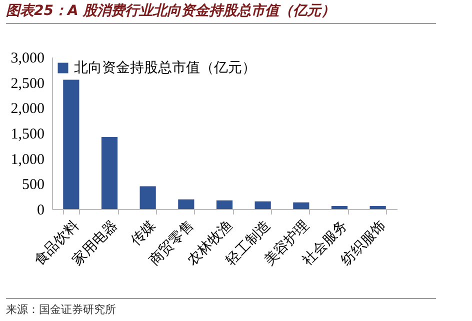 The width and height of the screenshot is (472, 321). What do you see at coordinates (27, 134) in the screenshot?
I see `y-tick-label: 1,500` at bounding box center [27, 134].